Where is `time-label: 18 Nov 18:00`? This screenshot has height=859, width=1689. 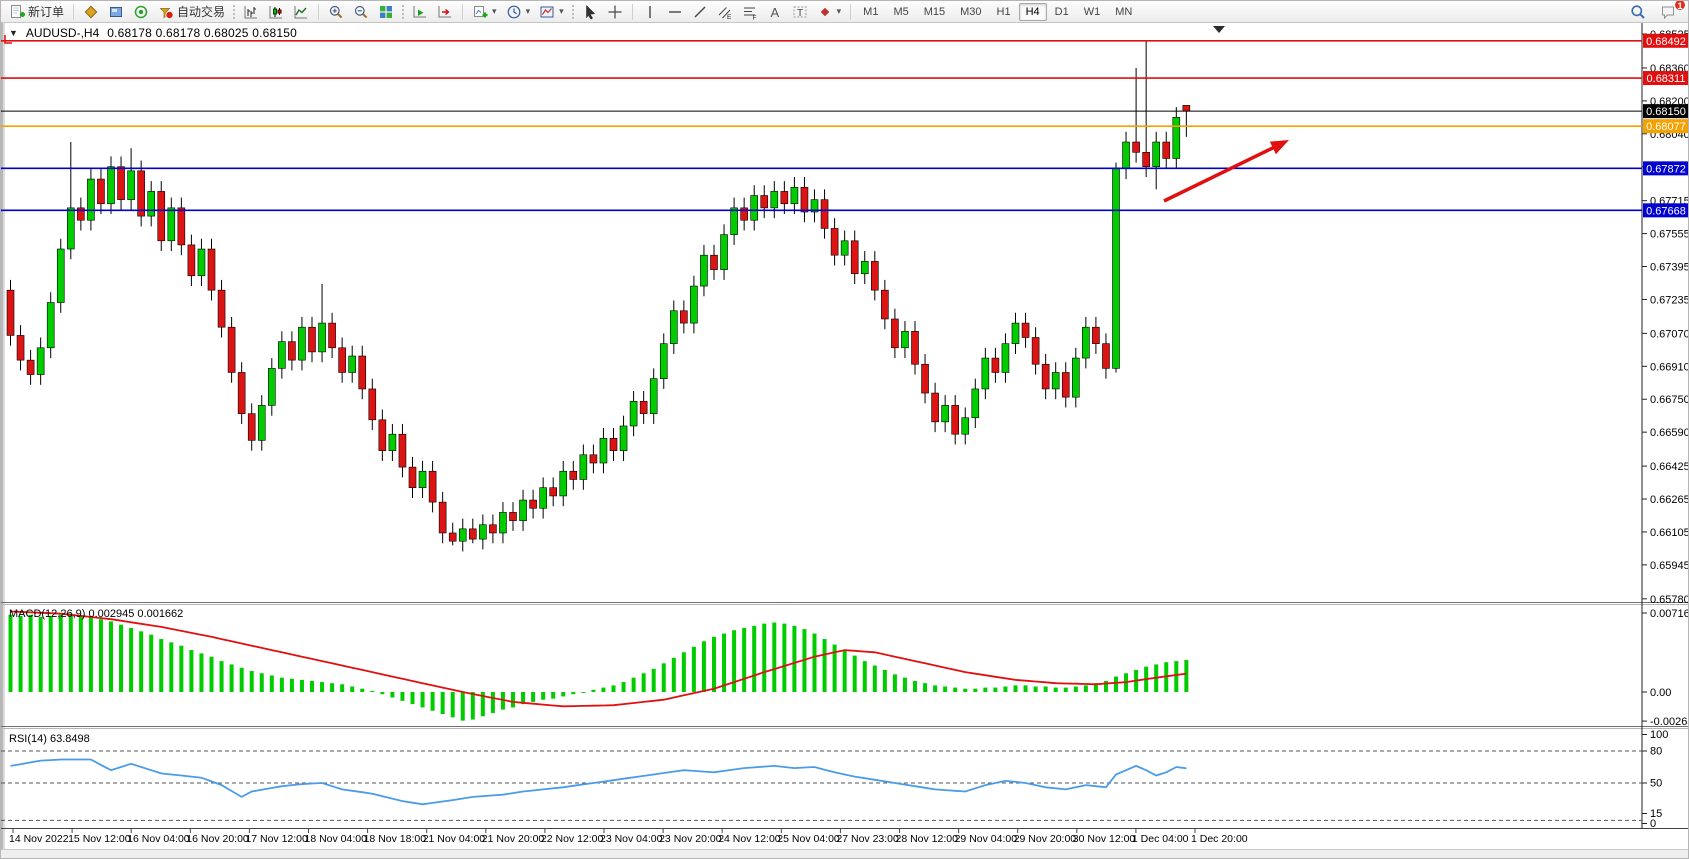 time-label: 18 Nov 18:00 is located at coordinates (395, 839).